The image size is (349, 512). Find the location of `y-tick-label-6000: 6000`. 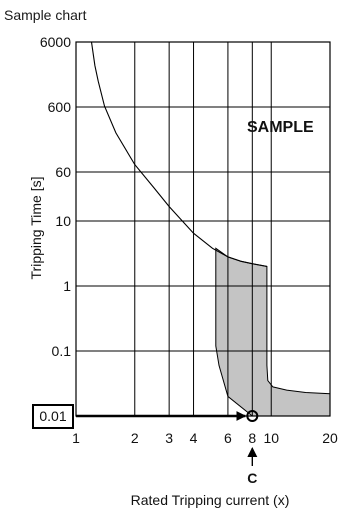

y-tick-label-6000: 6000 is located at coordinates (55, 42).